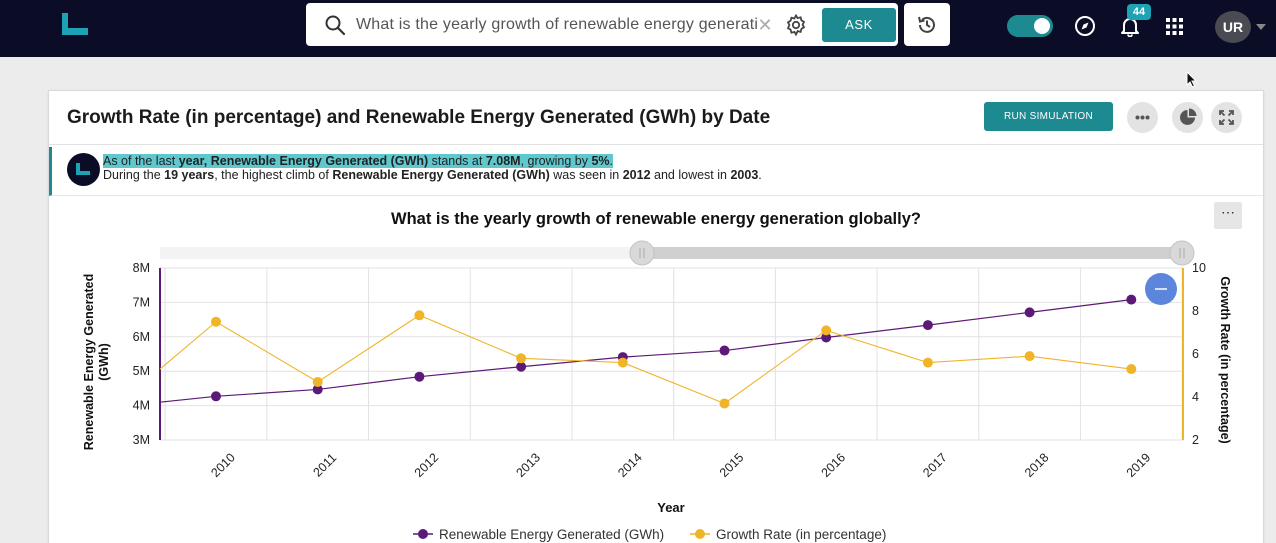 This screenshot has height=543, width=1276. I want to click on search-box: ✕ ASK, so click(602, 24).